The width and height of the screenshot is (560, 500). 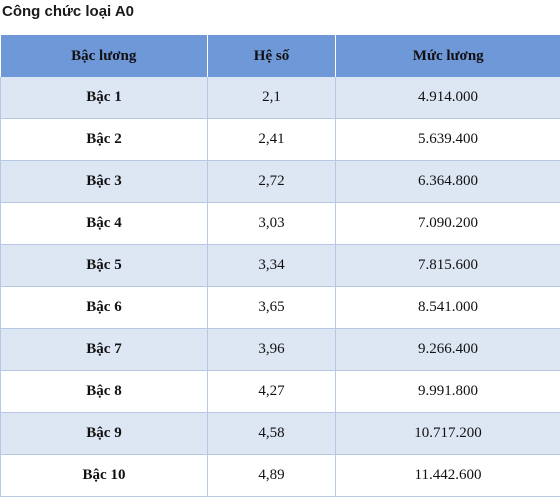 I want to click on column-header-bac-luong: Bậc lương, so click(x=104, y=56).